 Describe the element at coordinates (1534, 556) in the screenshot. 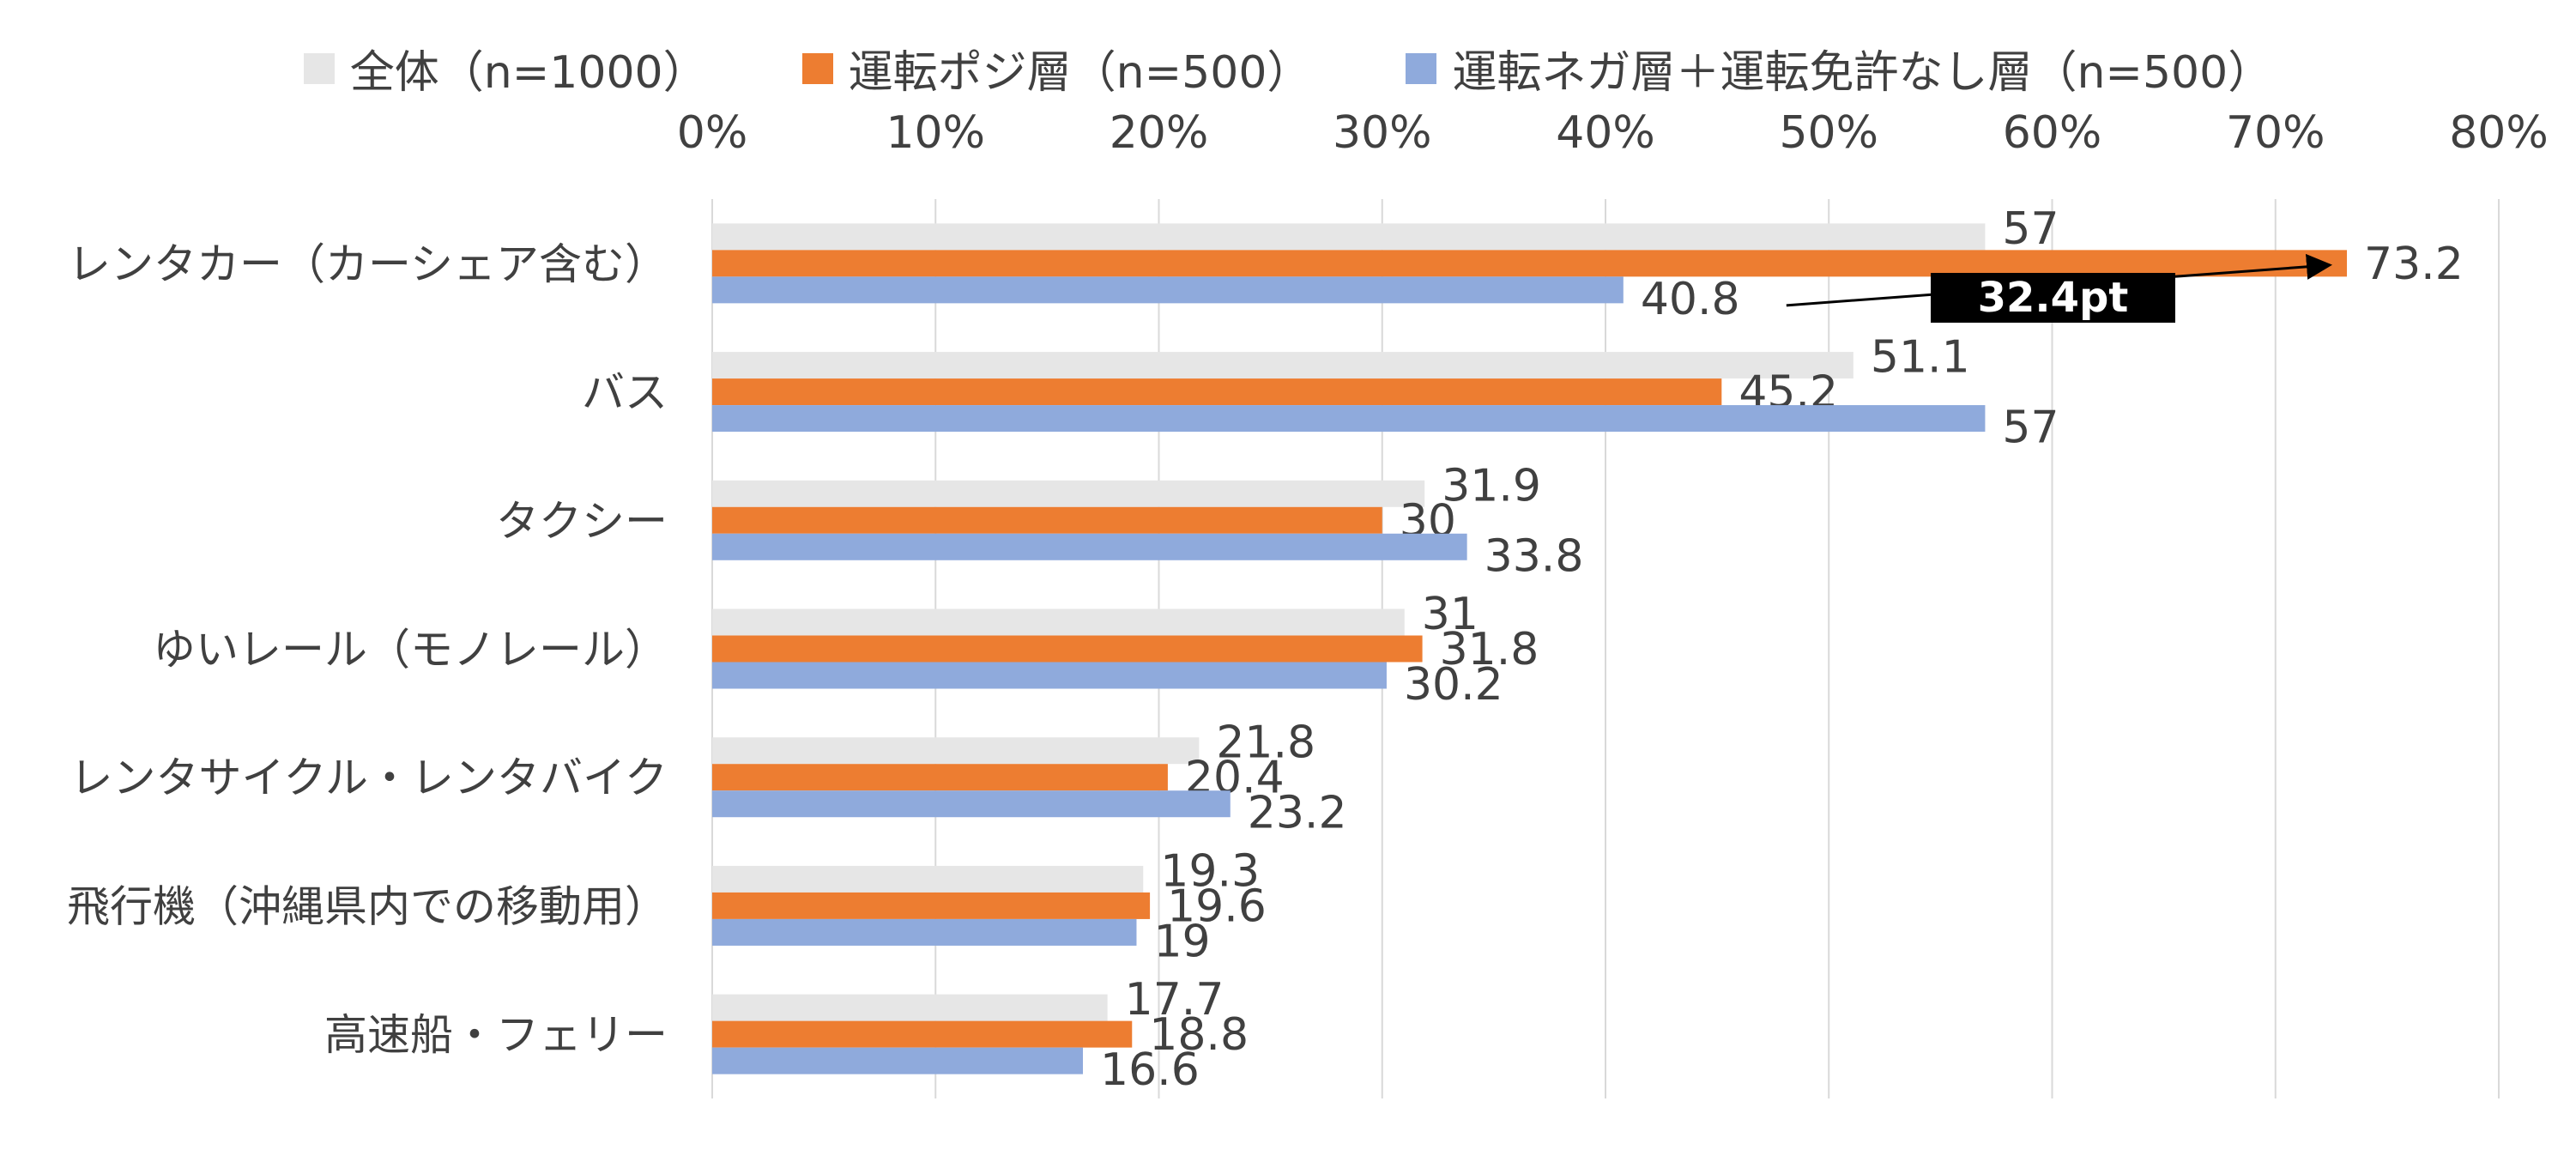

I see `data-label-2-series-2: 33.8` at that location.